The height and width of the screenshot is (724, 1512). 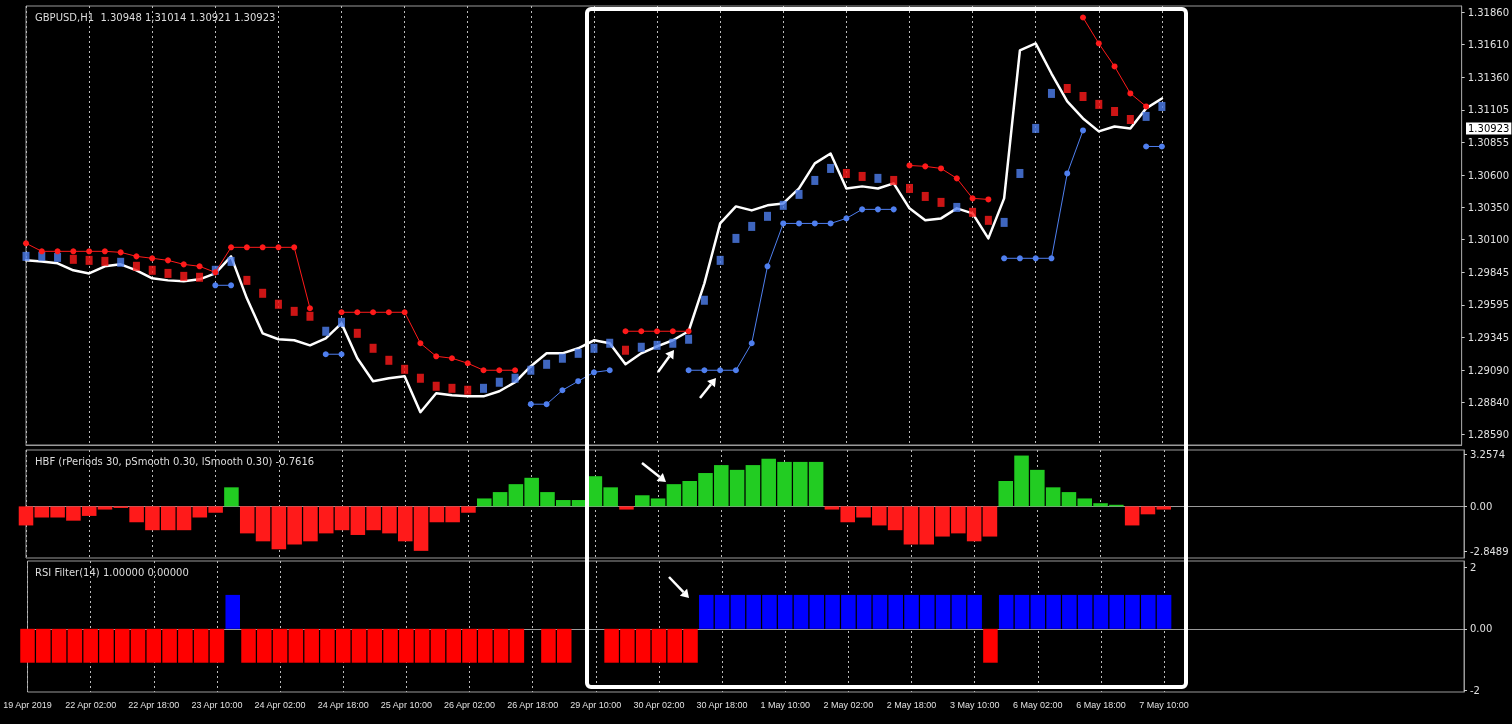 I want to click on x-tick-label: 30 Apr 18:00, so click(x=722, y=704).